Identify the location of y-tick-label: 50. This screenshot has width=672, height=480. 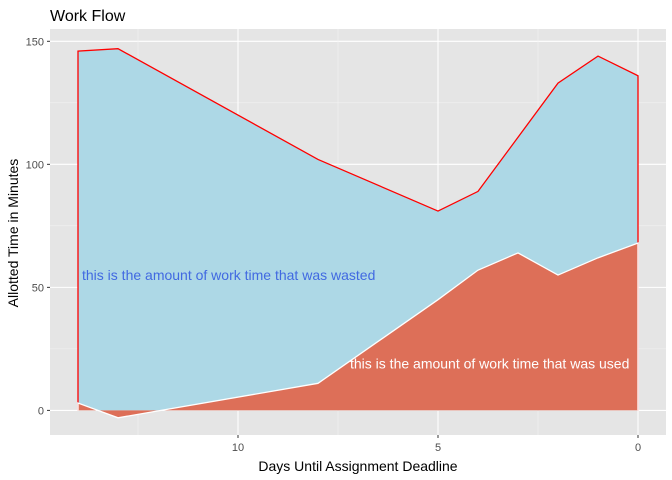
(38, 288).